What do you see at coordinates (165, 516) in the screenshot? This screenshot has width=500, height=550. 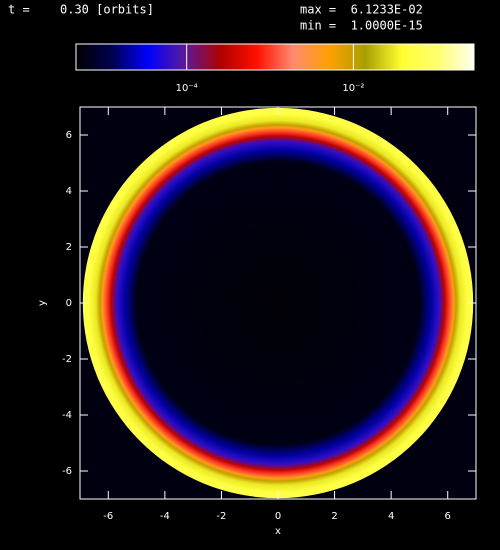 I see `x-tick-label: -4` at bounding box center [165, 516].